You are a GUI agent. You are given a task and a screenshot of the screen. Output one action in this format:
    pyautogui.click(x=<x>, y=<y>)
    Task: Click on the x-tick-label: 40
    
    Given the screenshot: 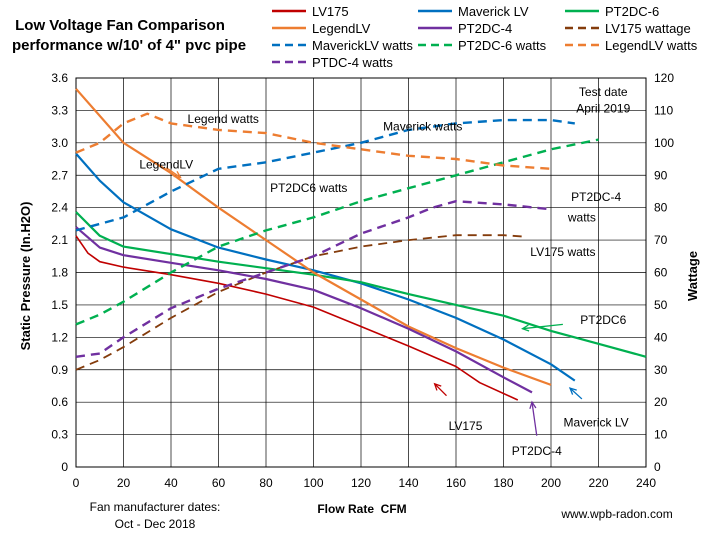 What is the action you would take?
    pyautogui.click(x=171, y=483)
    